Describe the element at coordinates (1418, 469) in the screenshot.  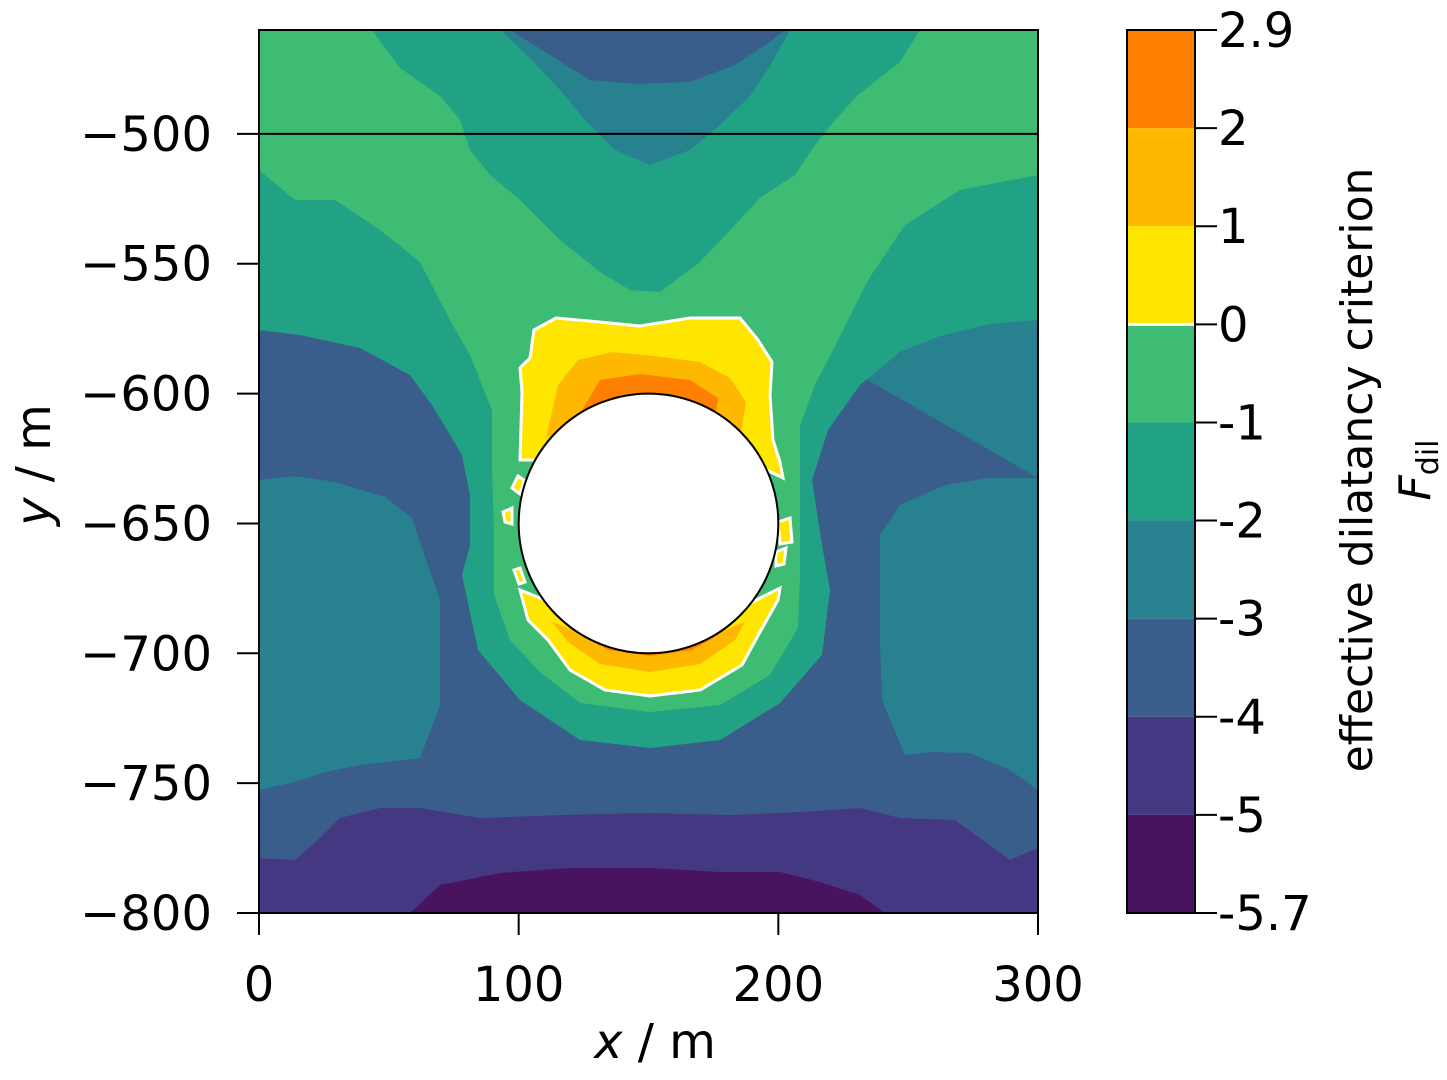
I see `colorbar-symbol: Fdil` at that location.